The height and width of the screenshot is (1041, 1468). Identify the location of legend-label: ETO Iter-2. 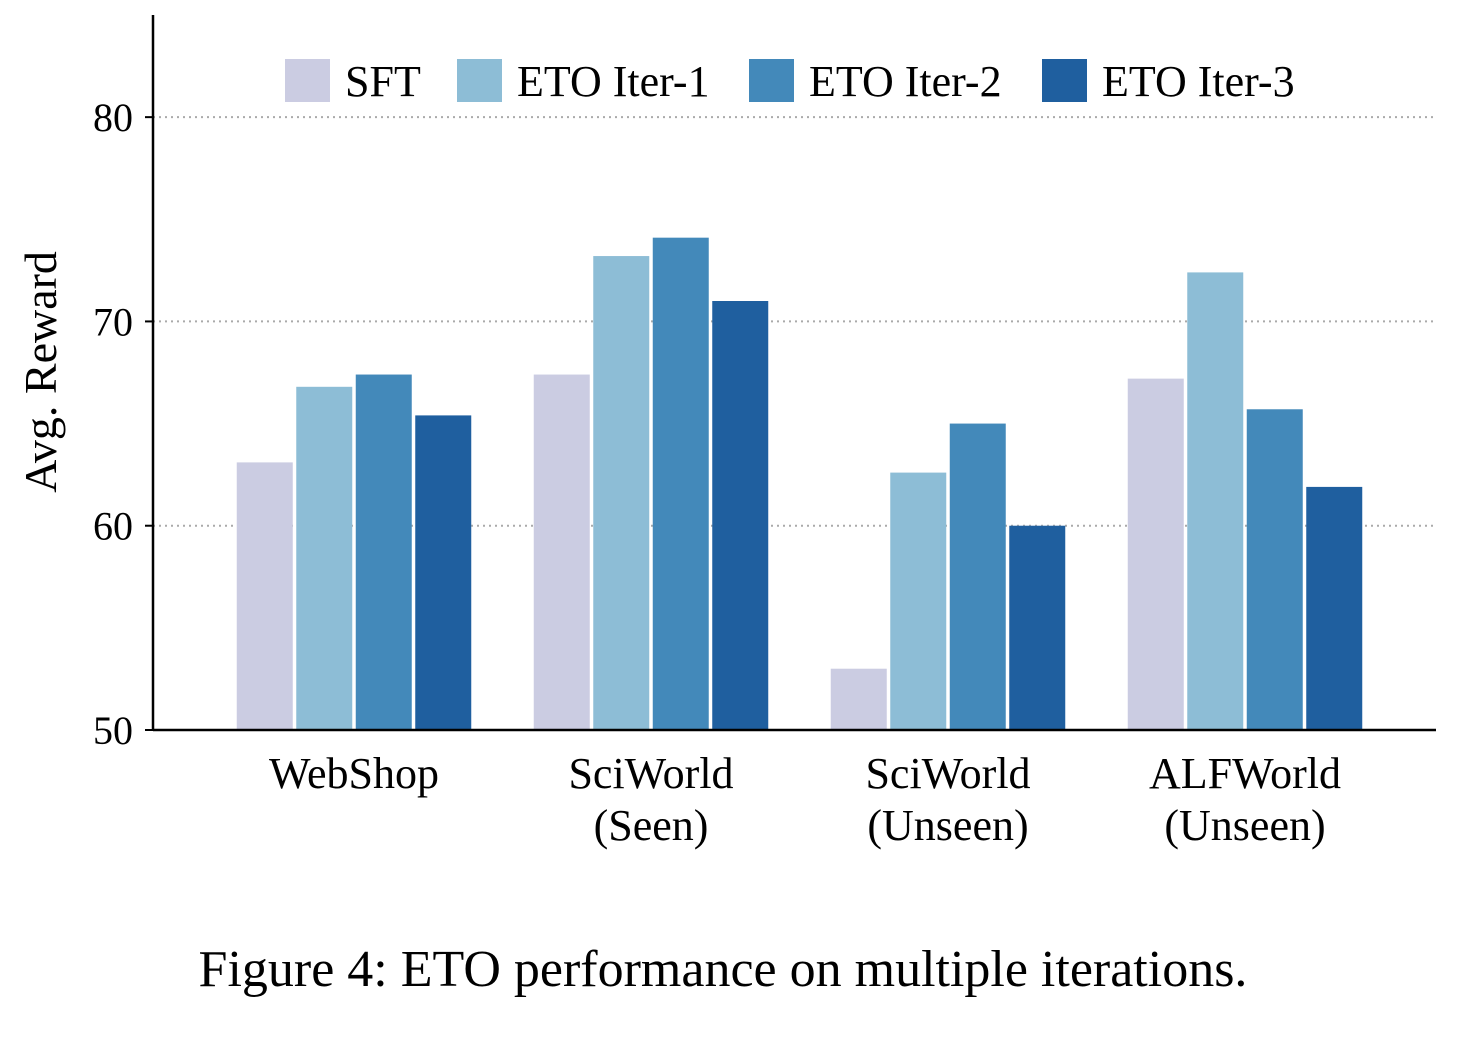
(905, 81).